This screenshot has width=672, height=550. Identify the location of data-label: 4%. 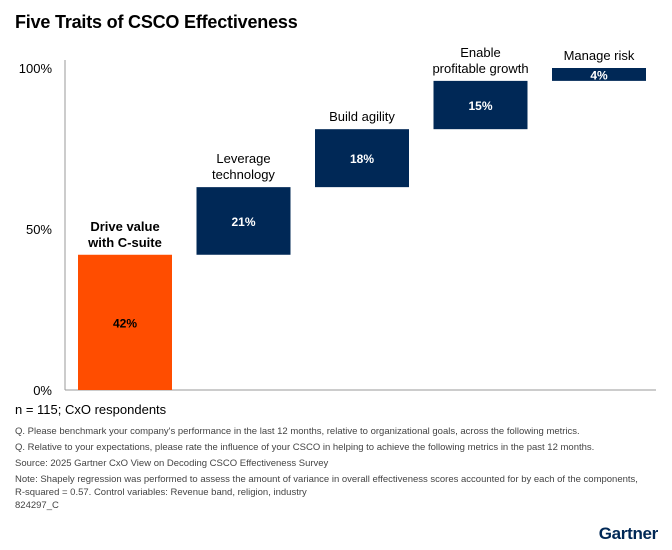
(599, 75).